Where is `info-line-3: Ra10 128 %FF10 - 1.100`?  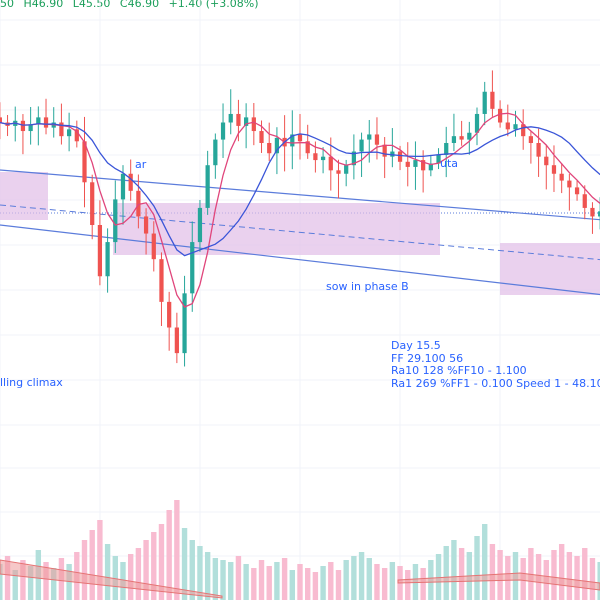
info-line-3: Ra10 128 %FF10 - 1.100 is located at coordinates (459, 370).